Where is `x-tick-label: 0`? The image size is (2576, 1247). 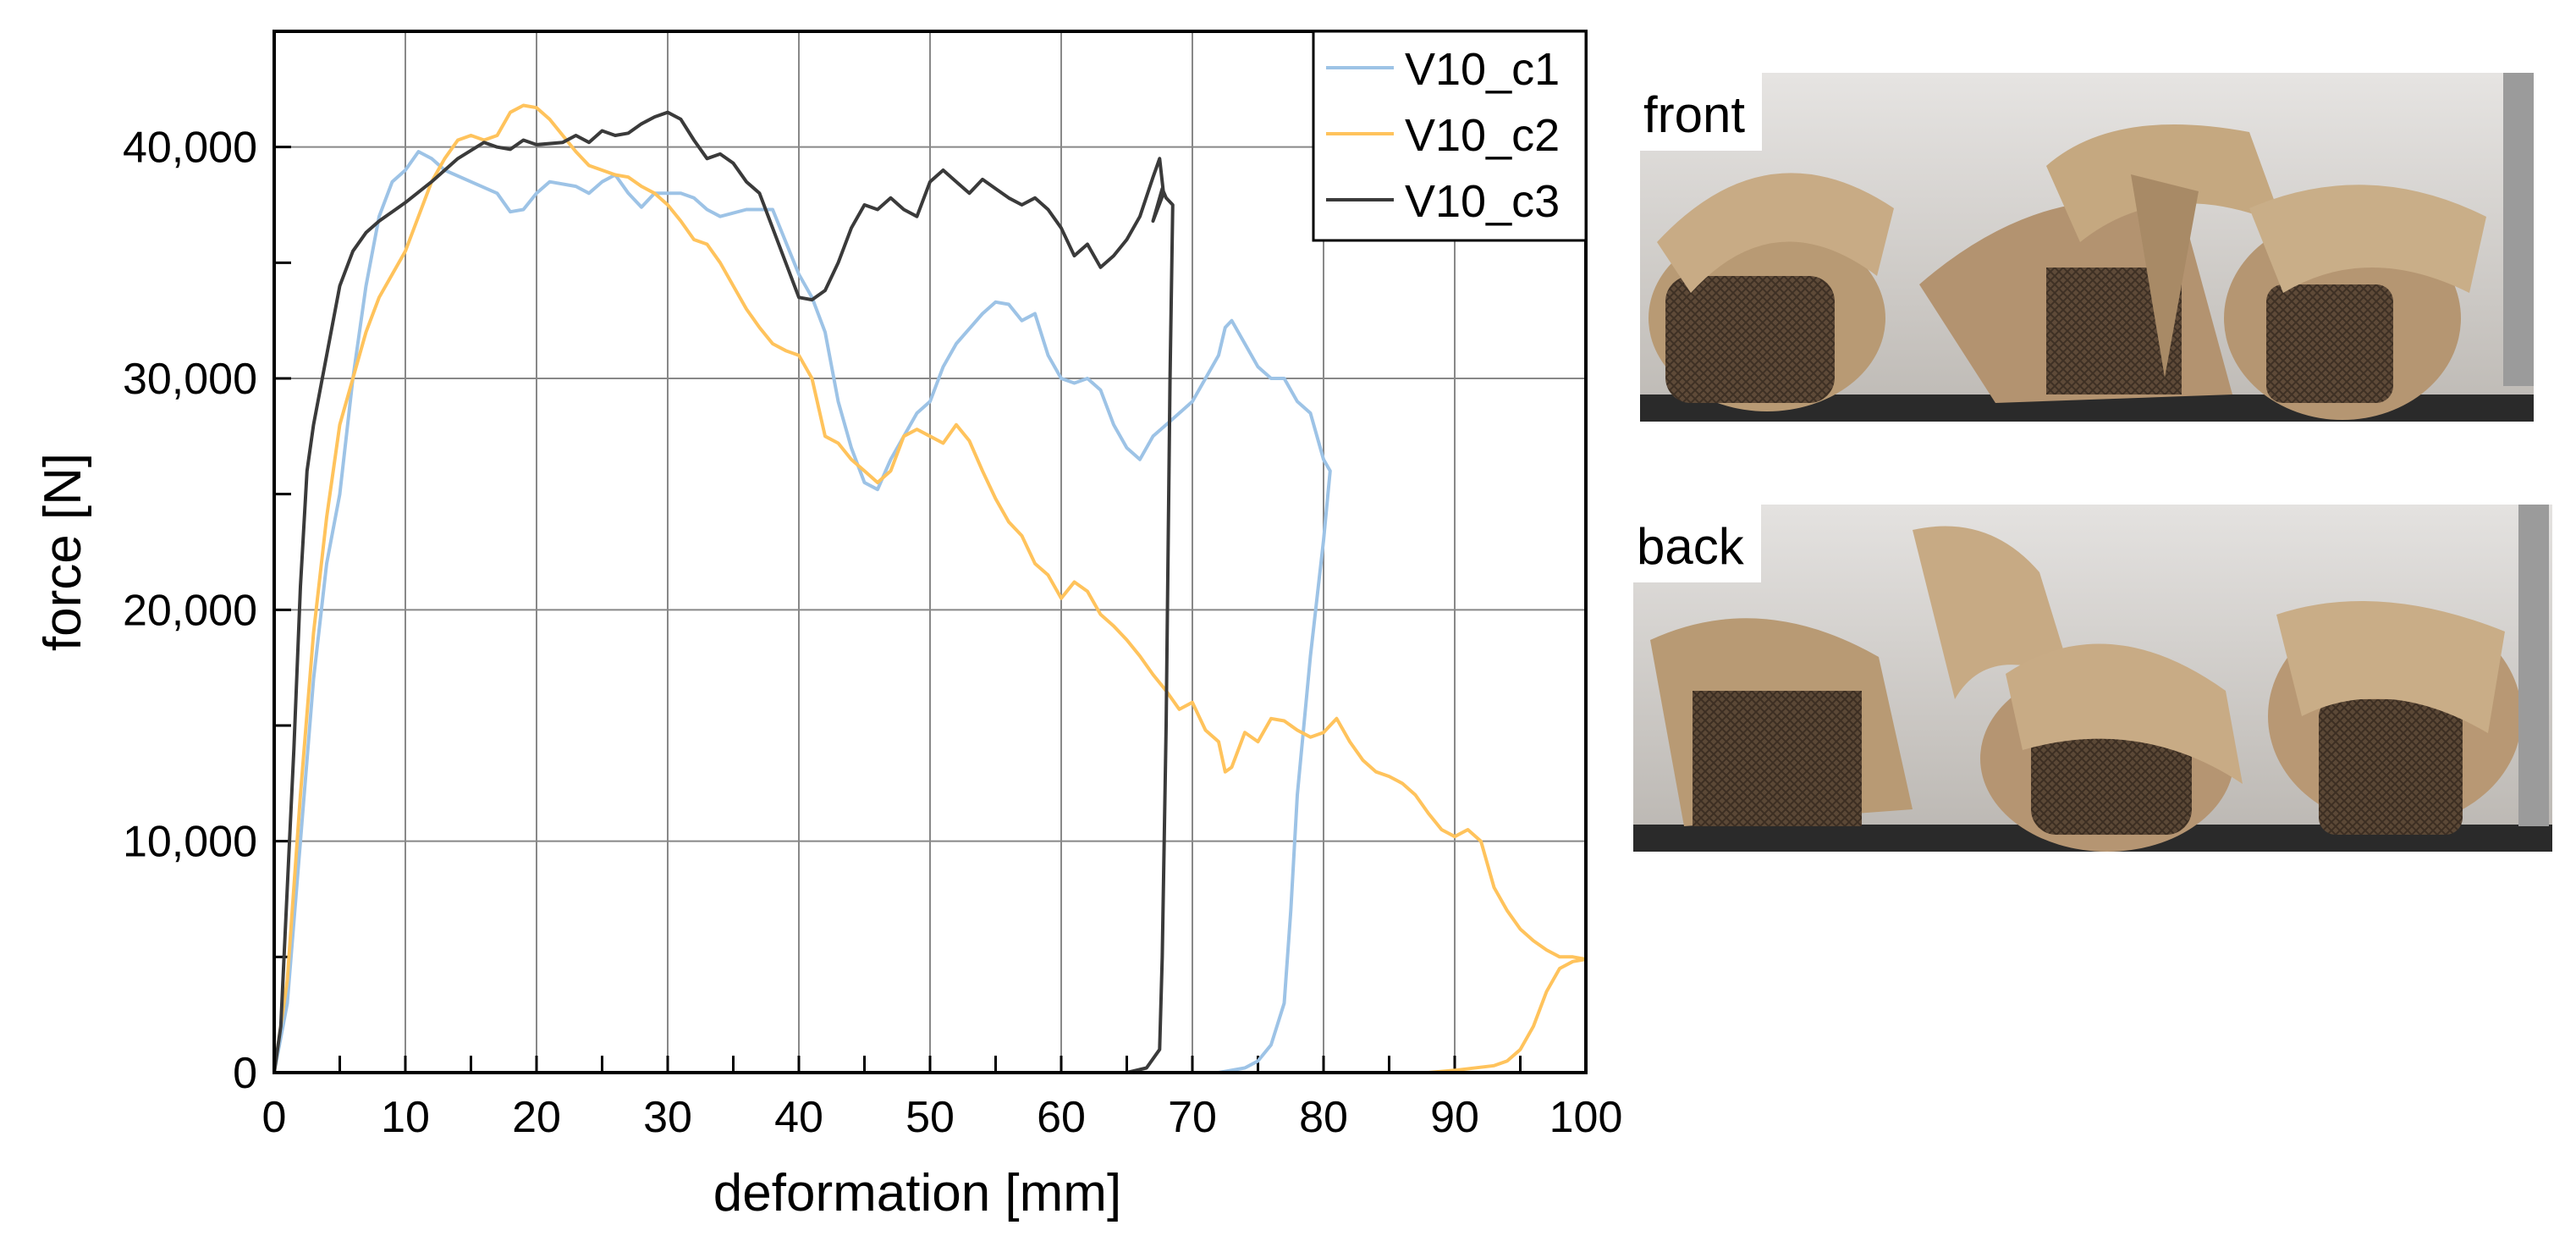 x-tick-label: 0 is located at coordinates (274, 1117).